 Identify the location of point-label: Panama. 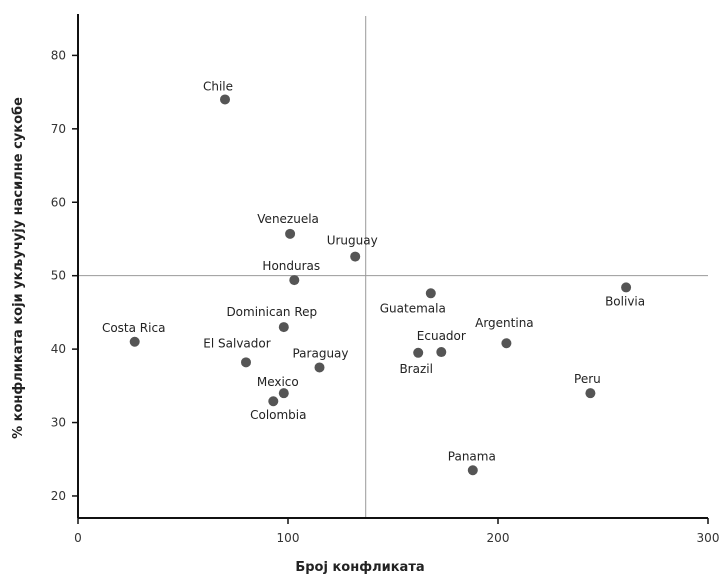
(472, 456).